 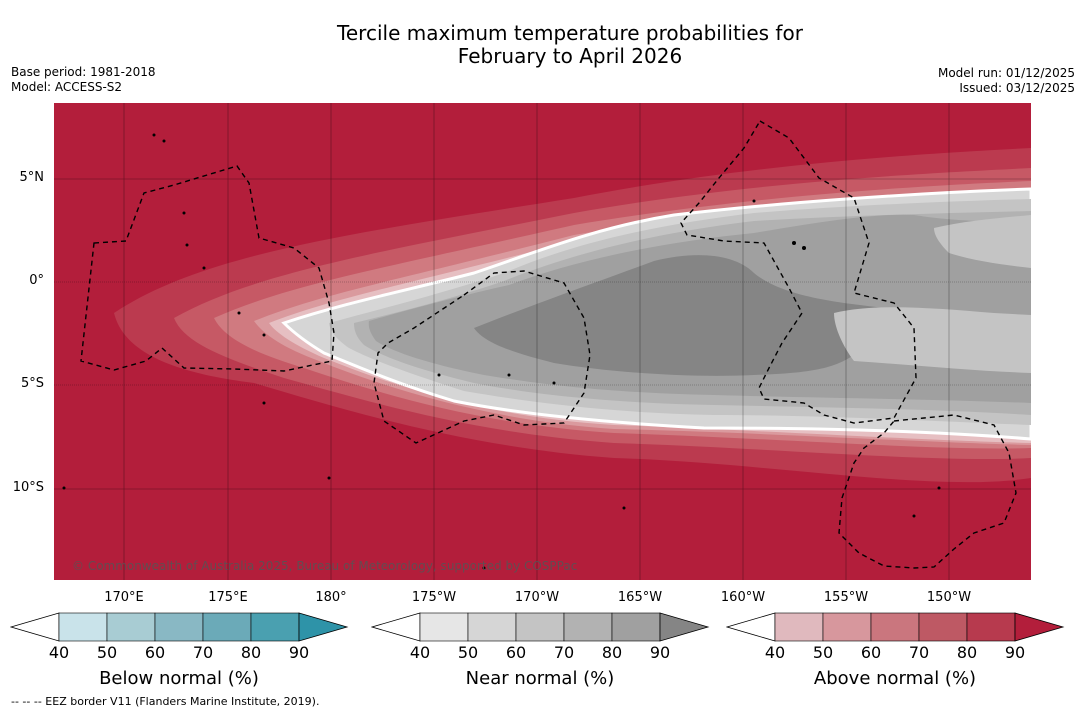 I want to click on cb-below-tick: 70, so click(x=203, y=652).